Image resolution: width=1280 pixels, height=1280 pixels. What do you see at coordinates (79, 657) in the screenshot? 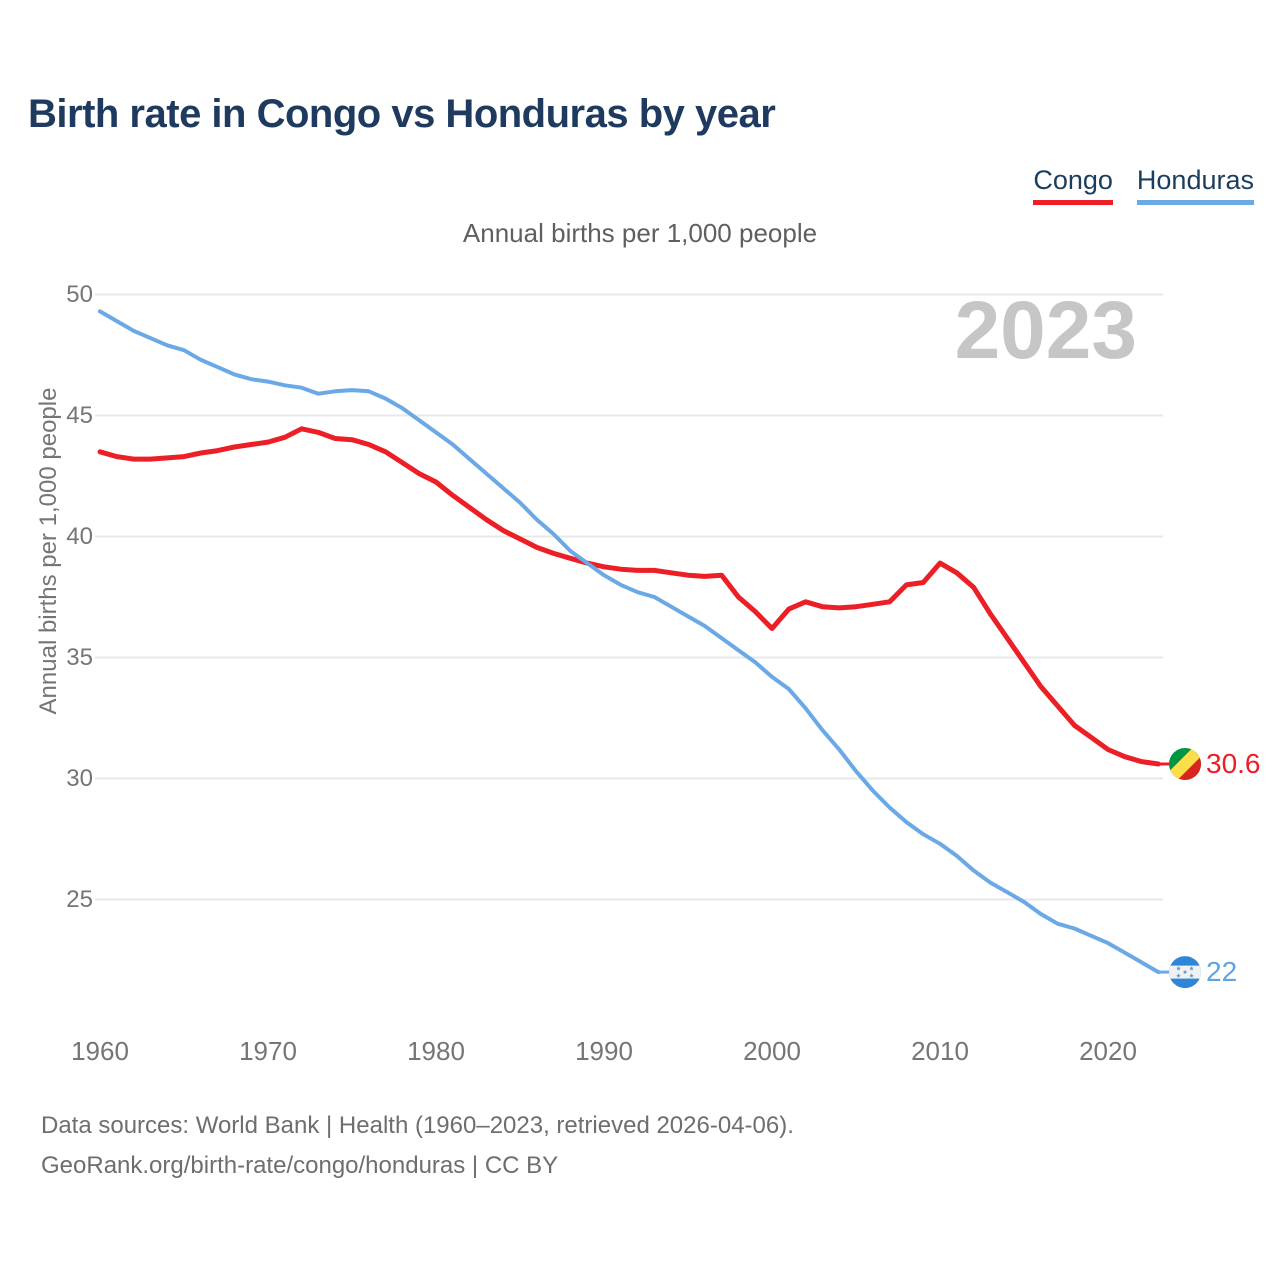
I see `y-tick-label-35: 35` at bounding box center [79, 657].